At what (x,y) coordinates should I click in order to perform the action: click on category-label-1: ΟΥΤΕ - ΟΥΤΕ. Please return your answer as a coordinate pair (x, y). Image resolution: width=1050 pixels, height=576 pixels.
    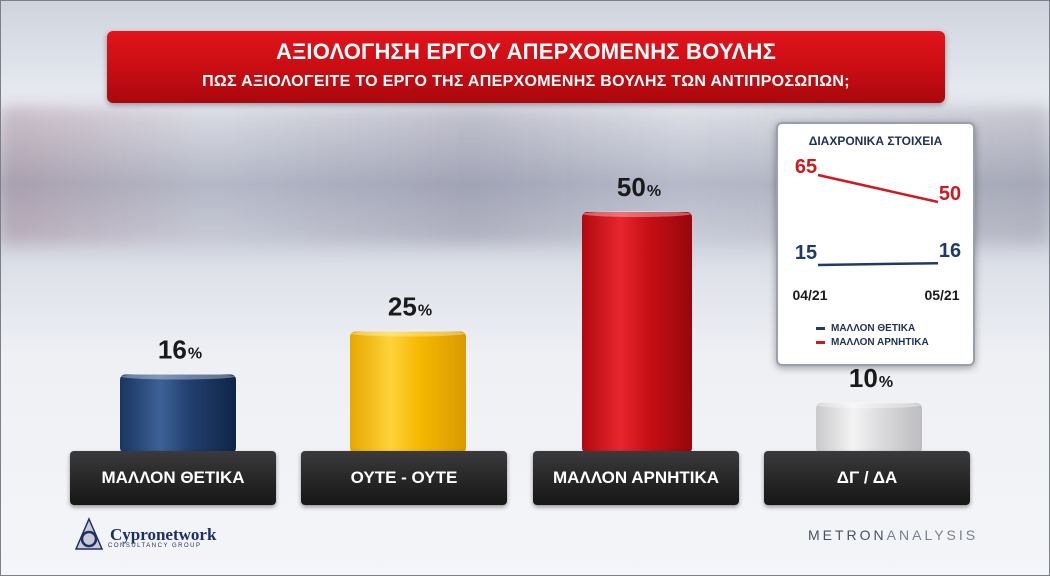
    Looking at the image, I should click on (404, 478).